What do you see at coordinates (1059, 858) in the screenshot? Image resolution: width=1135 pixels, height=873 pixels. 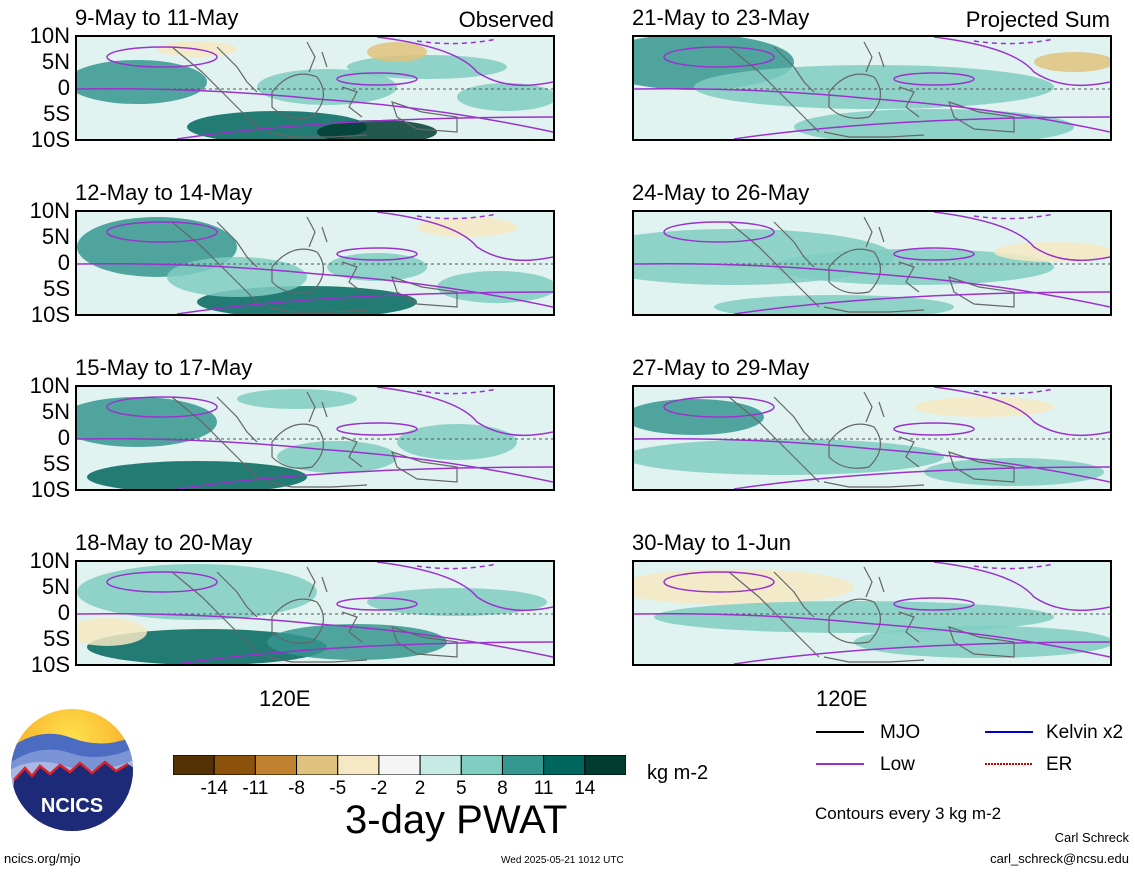 I see `footer-email: carl_schreck@ncsu.edu` at bounding box center [1059, 858].